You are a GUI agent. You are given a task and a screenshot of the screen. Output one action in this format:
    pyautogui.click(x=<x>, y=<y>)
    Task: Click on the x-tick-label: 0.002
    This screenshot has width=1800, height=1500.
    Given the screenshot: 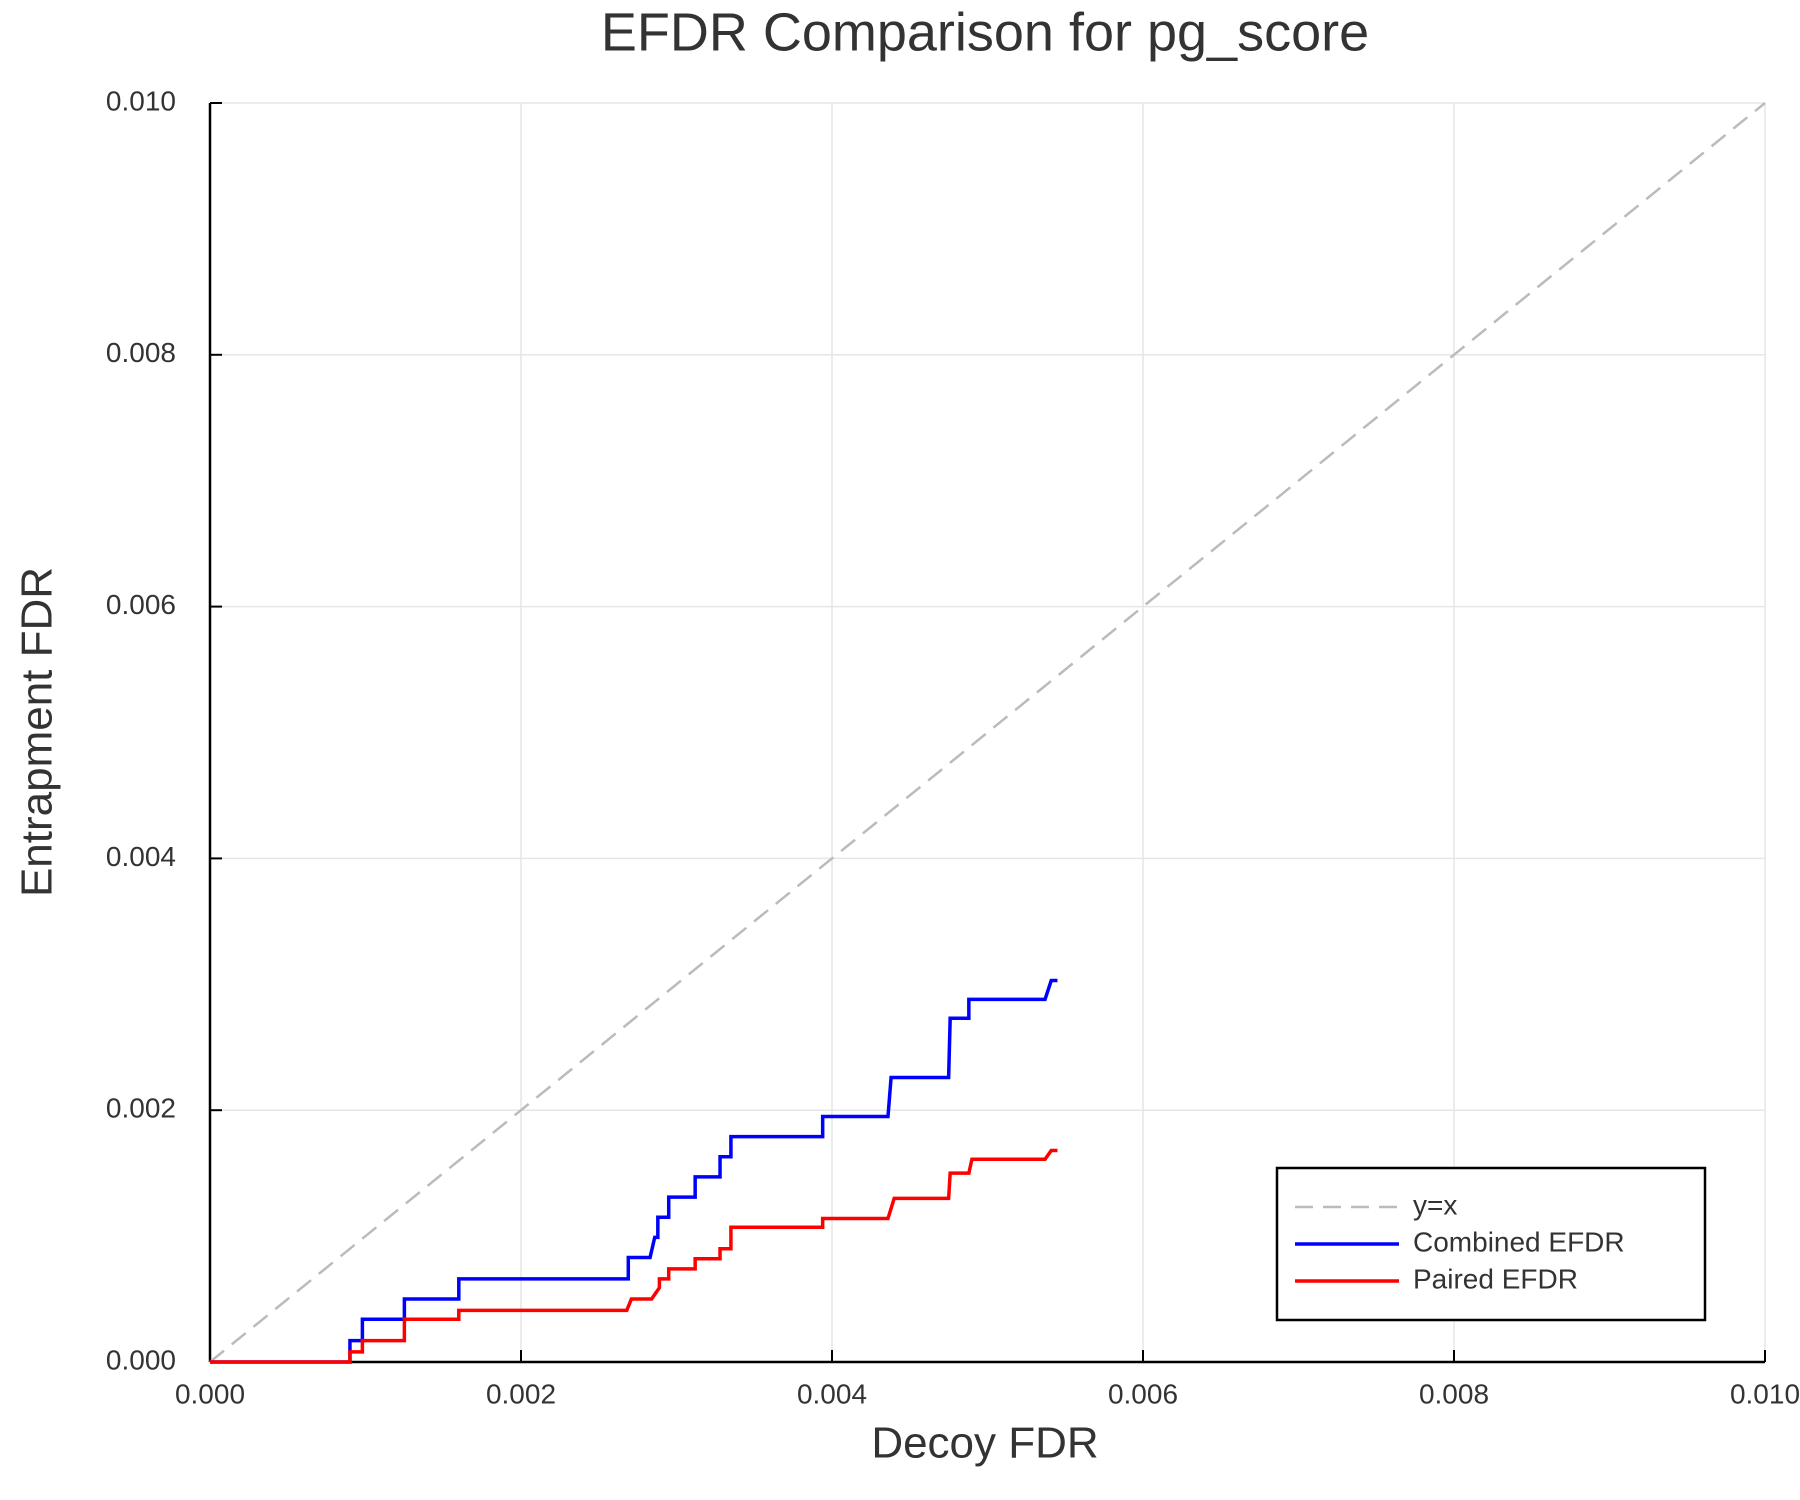 What is the action you would take?
    pyautogui.click(x=521, y=1393)
    